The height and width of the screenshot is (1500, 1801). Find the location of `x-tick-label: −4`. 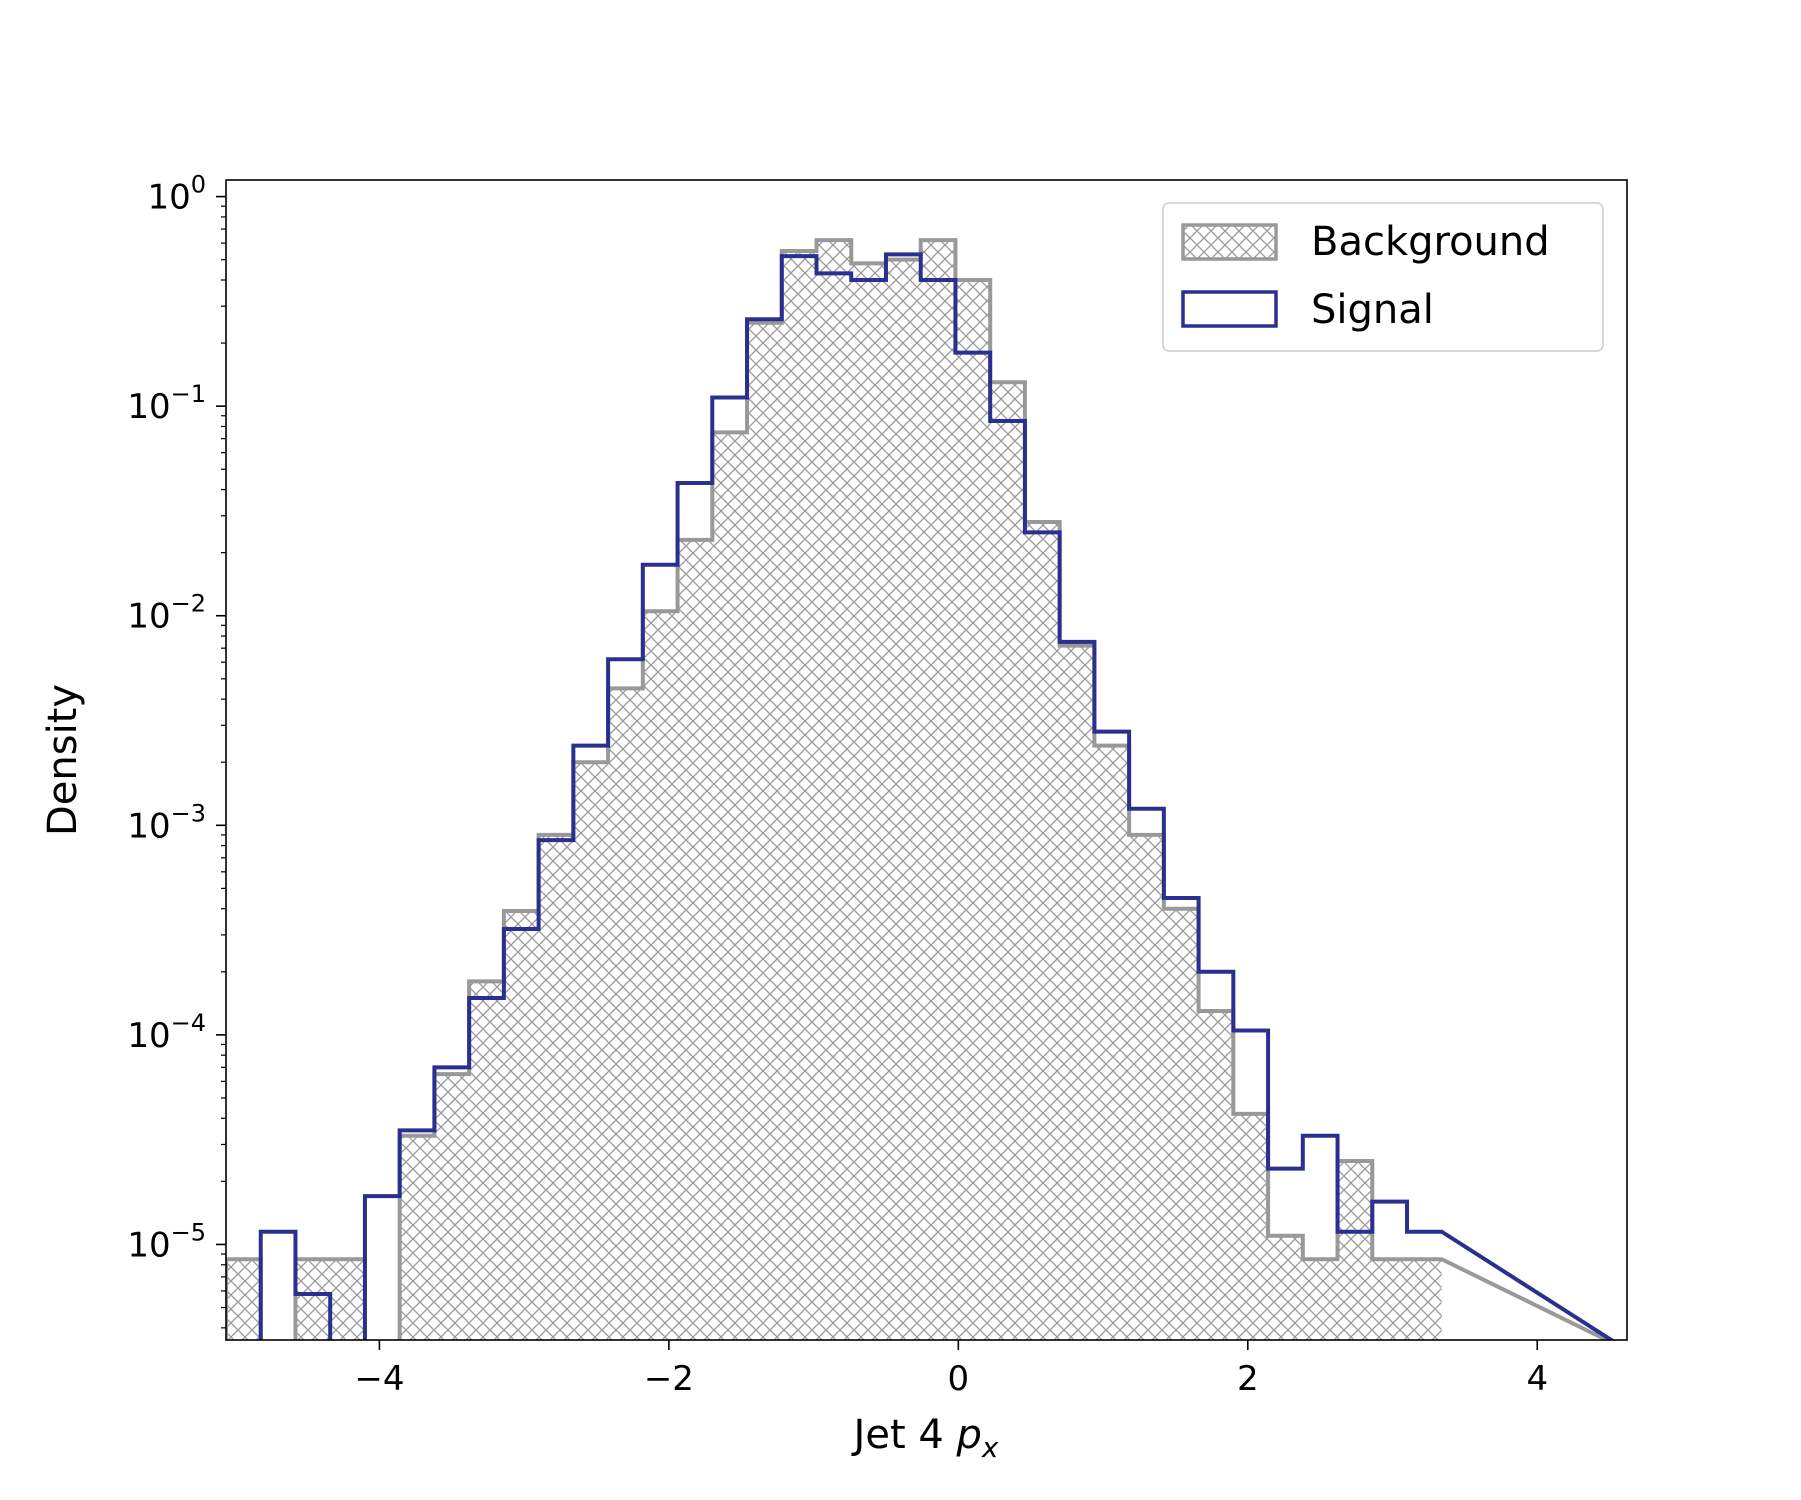

x-tick-label: −4 is located at coordinates (379, 1379).